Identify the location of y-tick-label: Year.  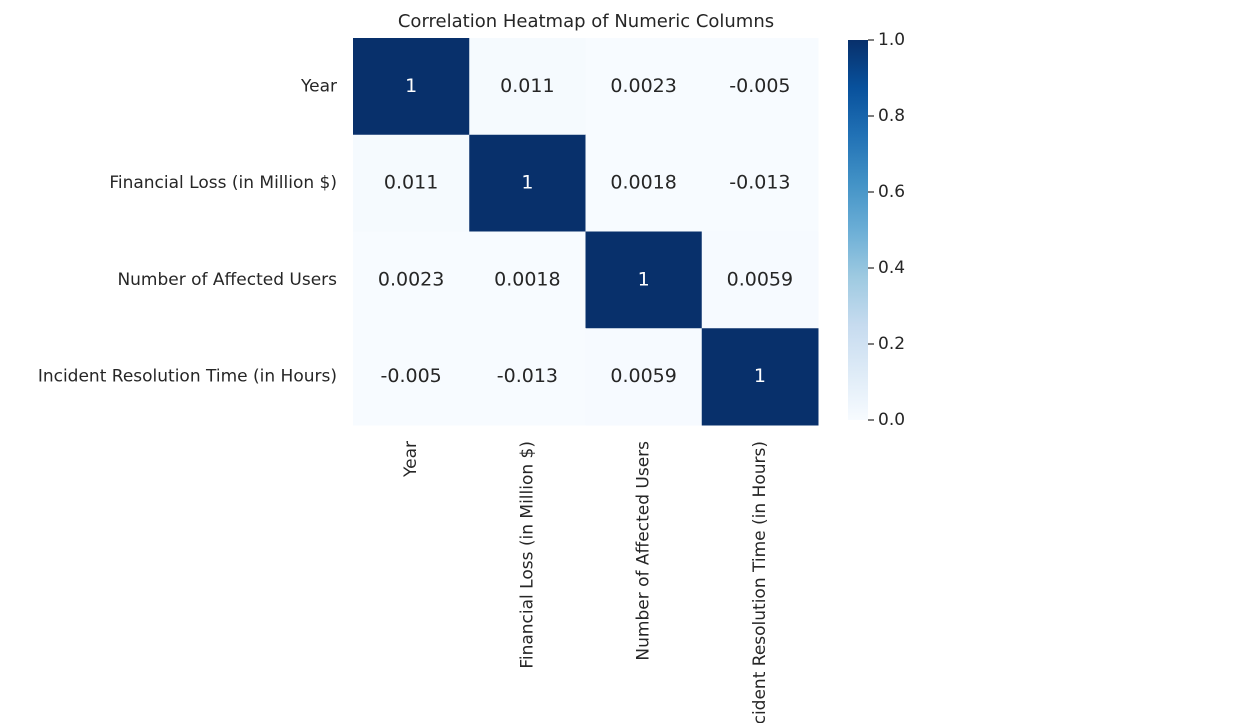
(318, 86).